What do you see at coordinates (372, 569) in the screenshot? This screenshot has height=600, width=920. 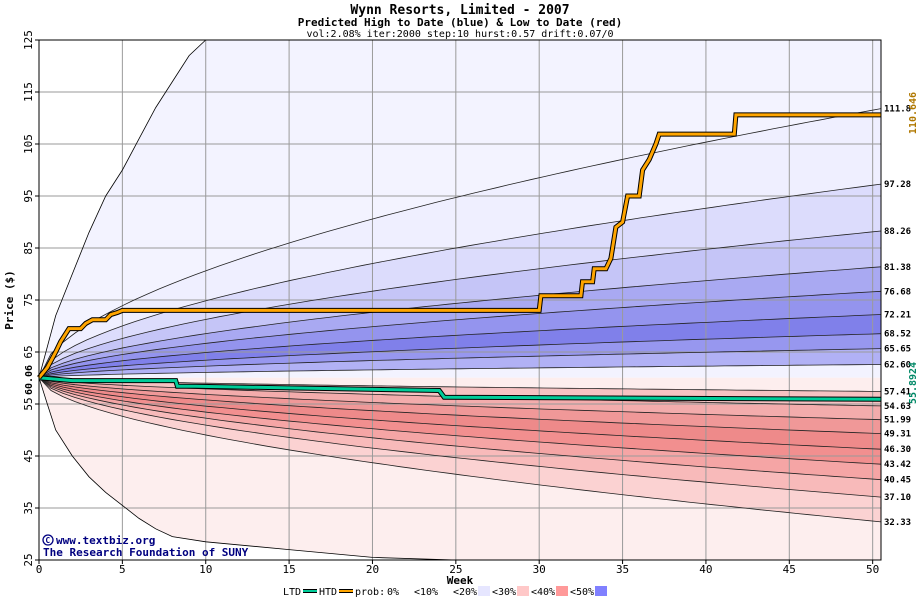 I see `x-tick-label: 20` at bounding box center [372, 569].